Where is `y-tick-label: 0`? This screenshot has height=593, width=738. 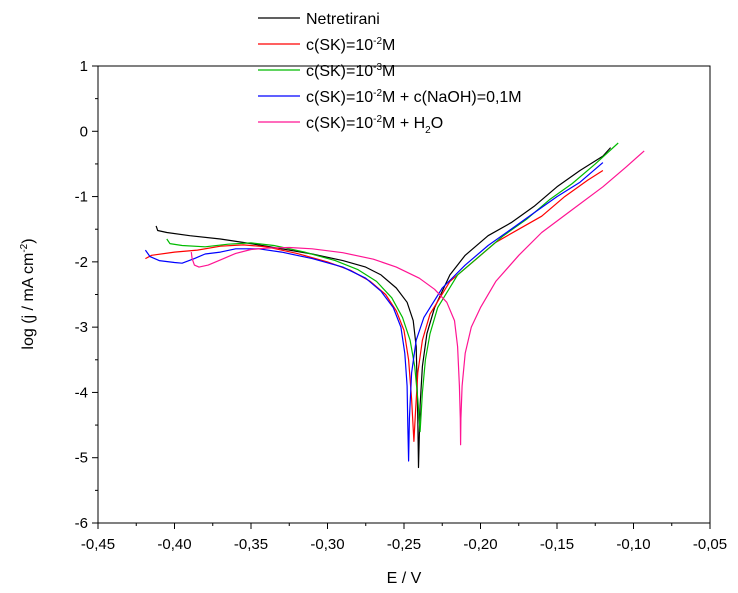 y-tick-label: 0 is located at coordinates (84, 131).